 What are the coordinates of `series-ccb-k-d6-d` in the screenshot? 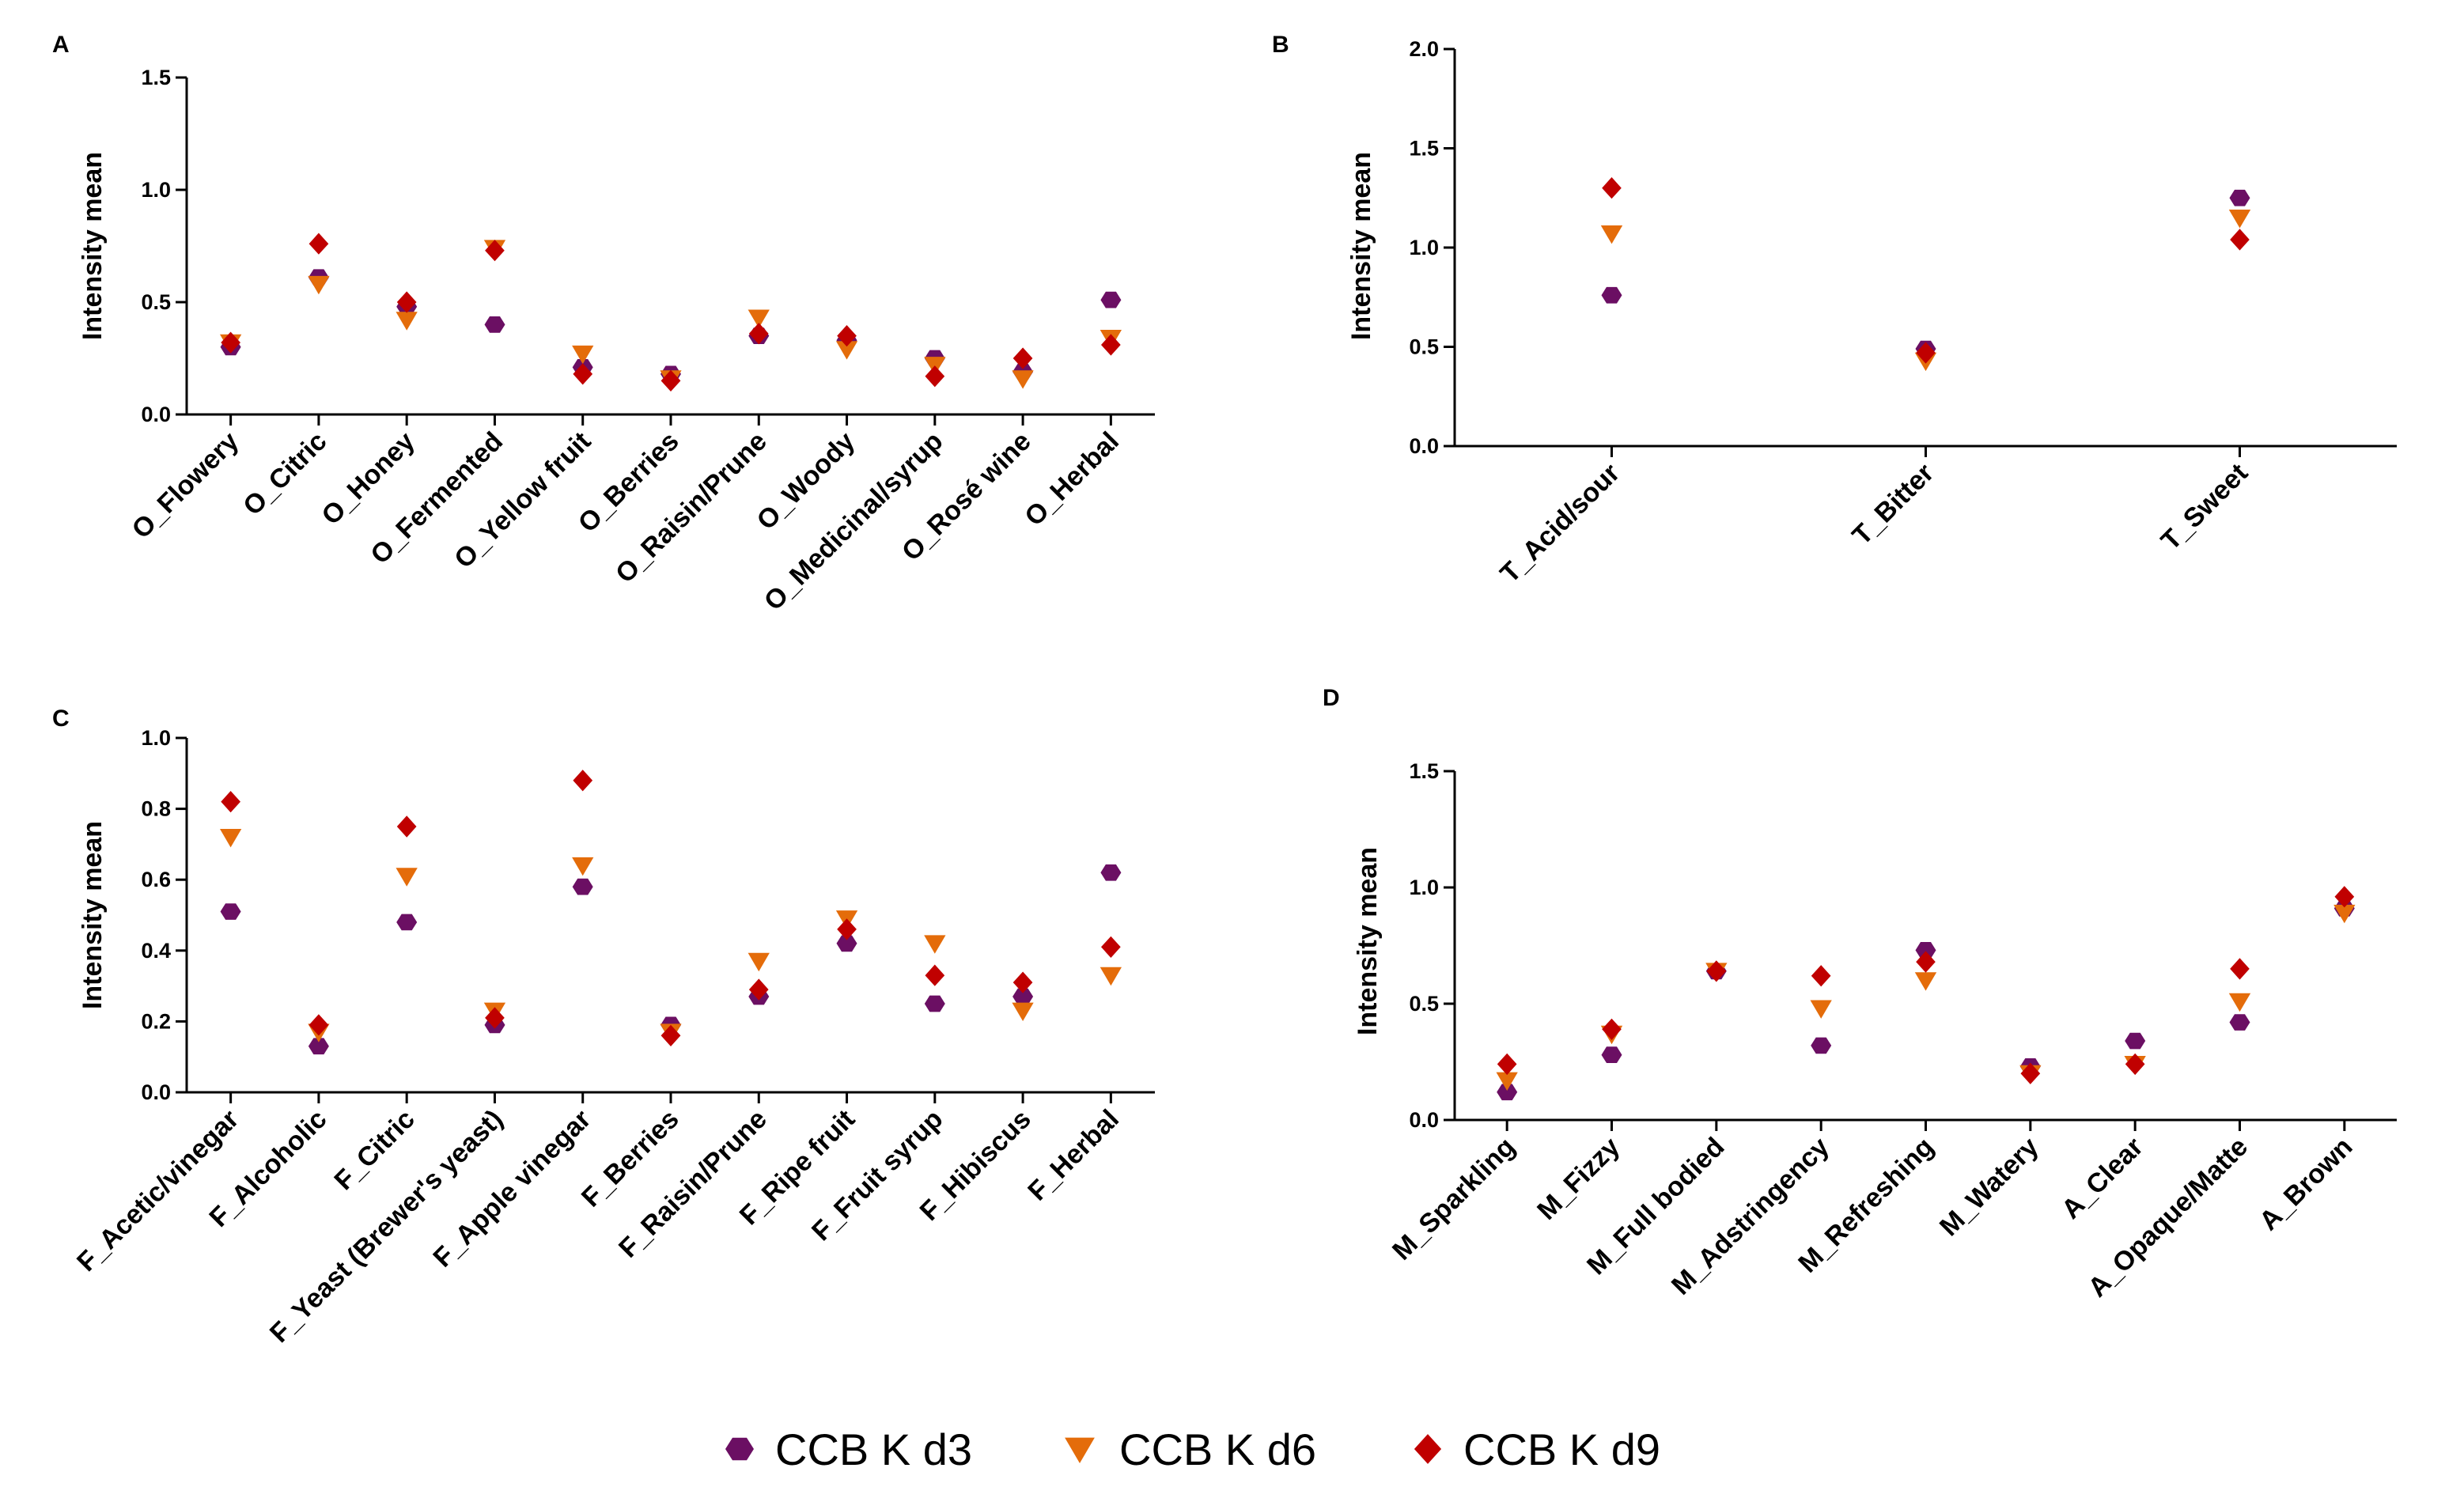 It's located at (1926, 997).